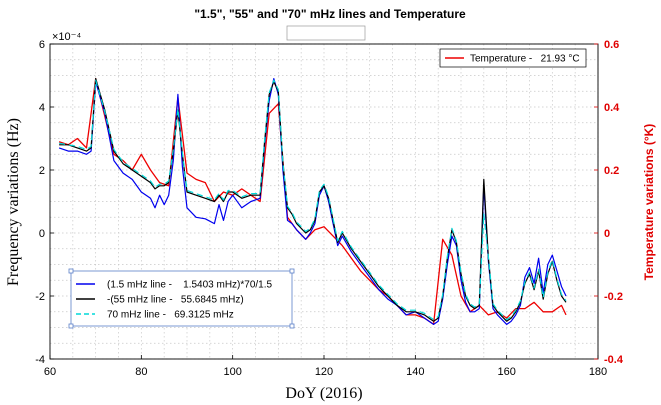 Image resolution: width=661 pixels, height=405 pixels. What do you see at coordinates (611, 45) in the screenshot?
I see `y2-tick-label: 0.6` at bounding box center [611, 45].